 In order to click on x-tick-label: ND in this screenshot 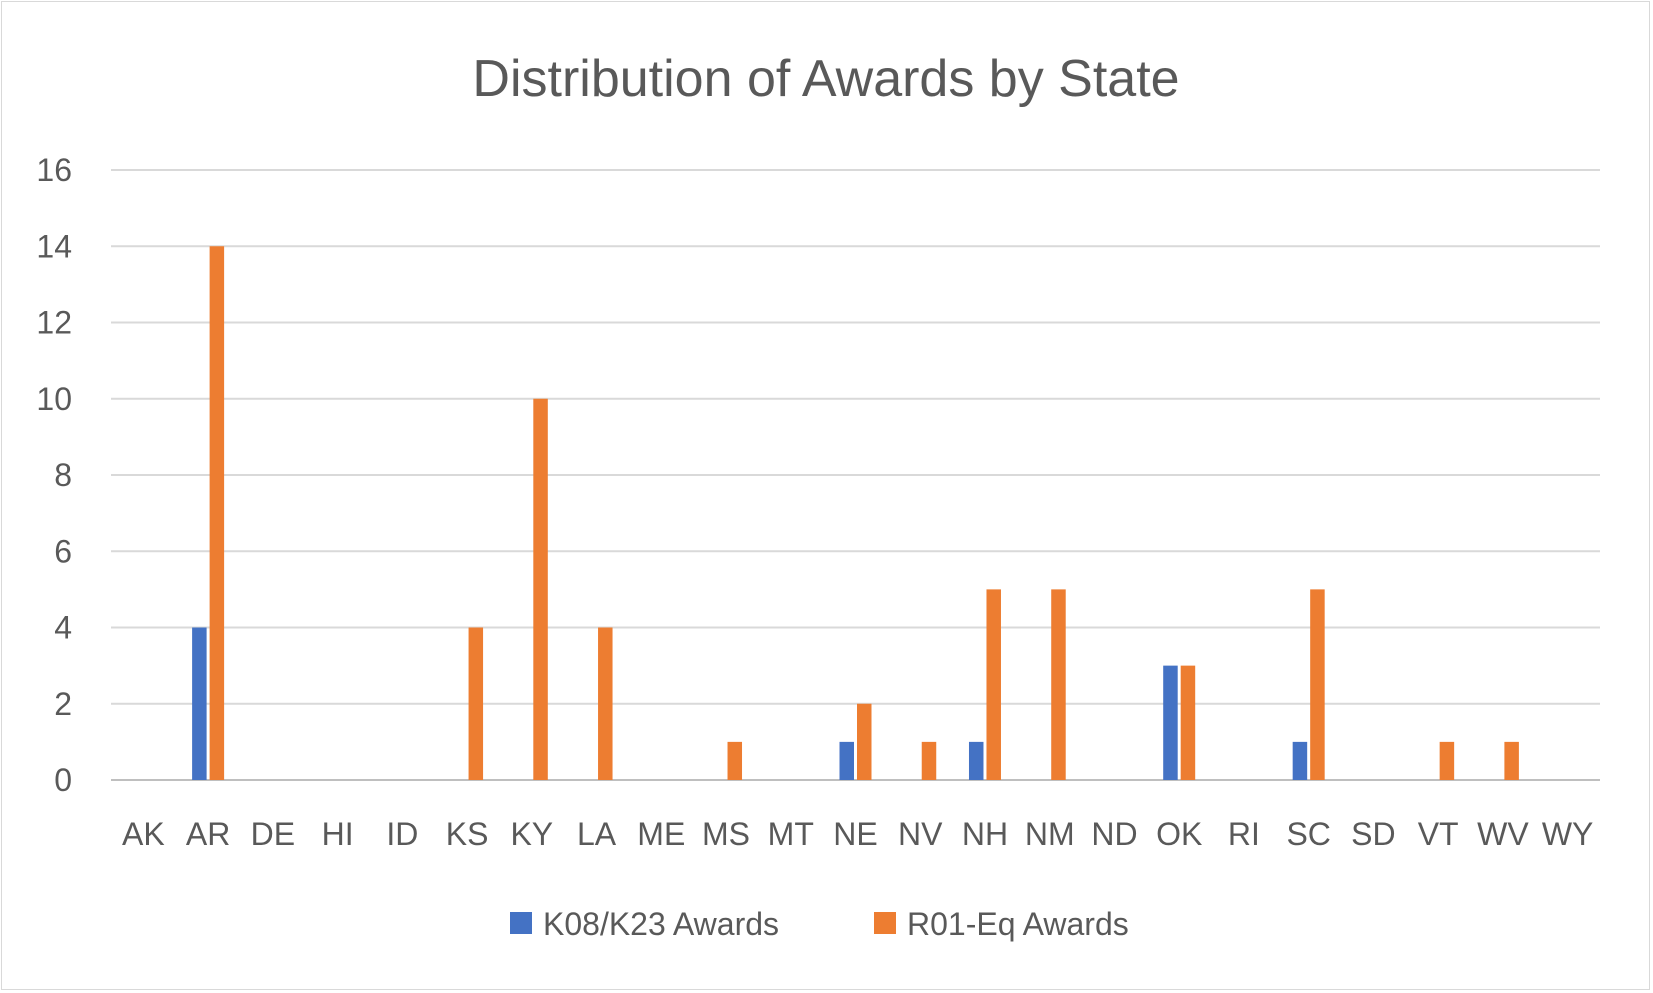, I will do `click(1114, 834)`.